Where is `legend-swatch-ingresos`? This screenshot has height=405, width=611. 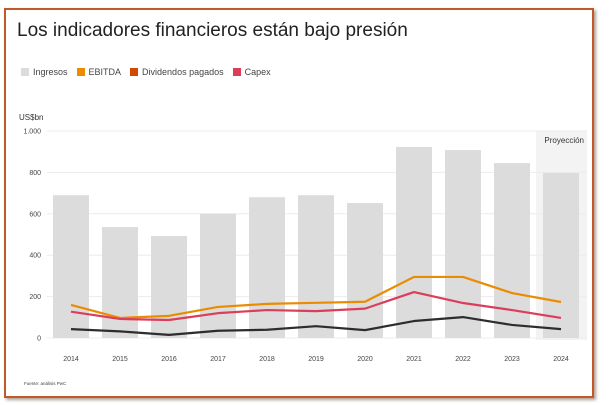 legend-swatch-ingresos is located at coordinates (25, 72).